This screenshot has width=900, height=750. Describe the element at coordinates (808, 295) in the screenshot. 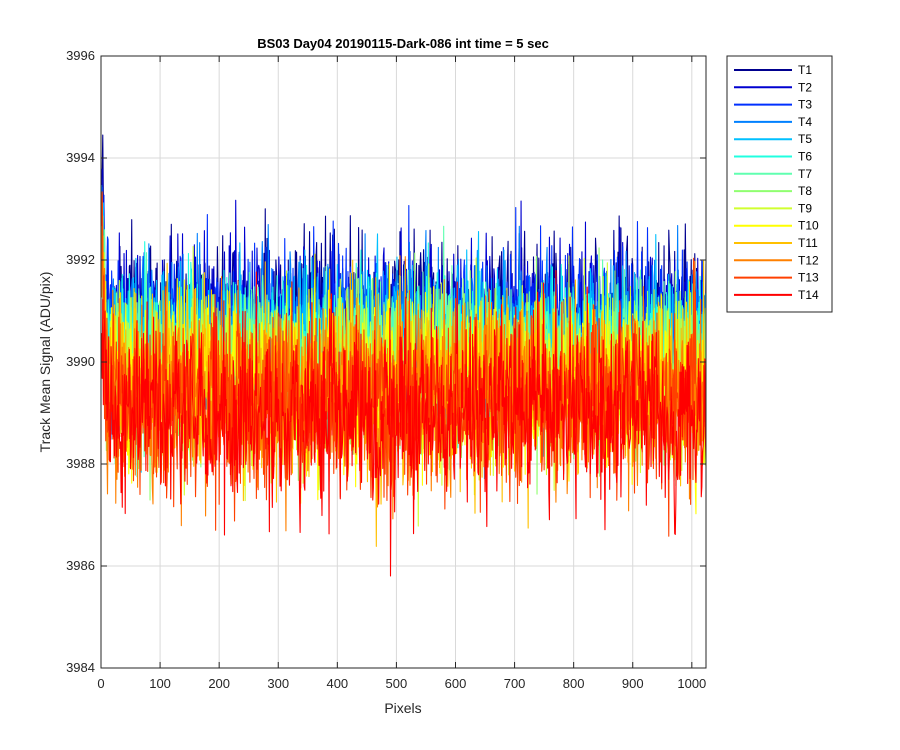

I see `legend-label-t14: T14` at that location.